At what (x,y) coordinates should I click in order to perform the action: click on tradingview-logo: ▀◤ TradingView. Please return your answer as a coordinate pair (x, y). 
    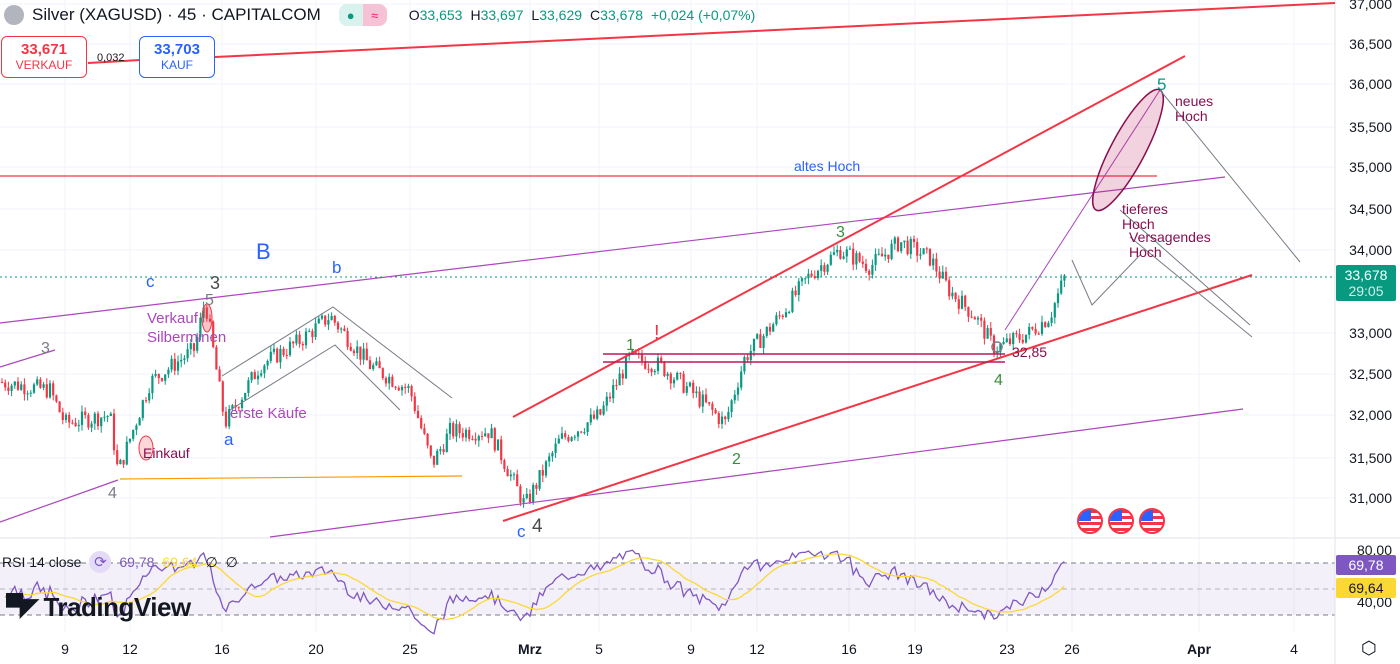
    Looking at the image, I should click on (98, 607).